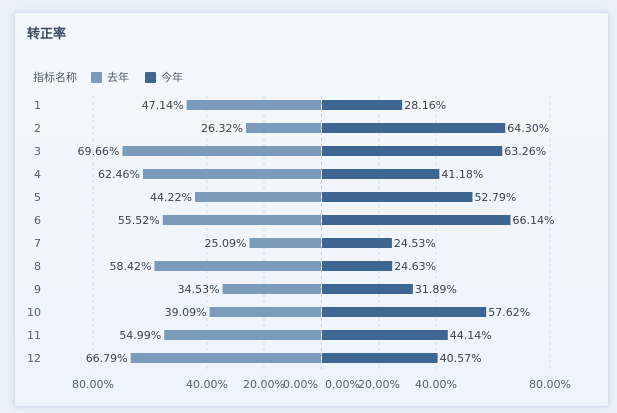 The height and width of the screenshot is (413, 617). What do you see at coordinates (37, 220) in the screenshot?
I see `category-label: 6` at bounding box center [37, 220].